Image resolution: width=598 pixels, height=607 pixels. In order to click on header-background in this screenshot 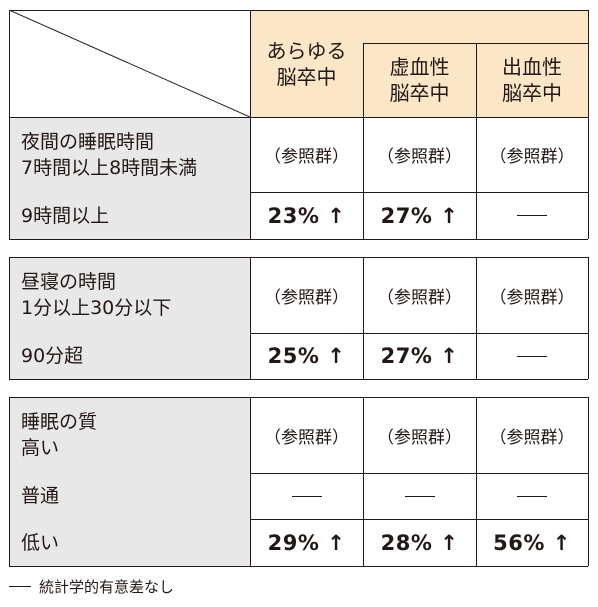, I will do `click(419, 63)`.